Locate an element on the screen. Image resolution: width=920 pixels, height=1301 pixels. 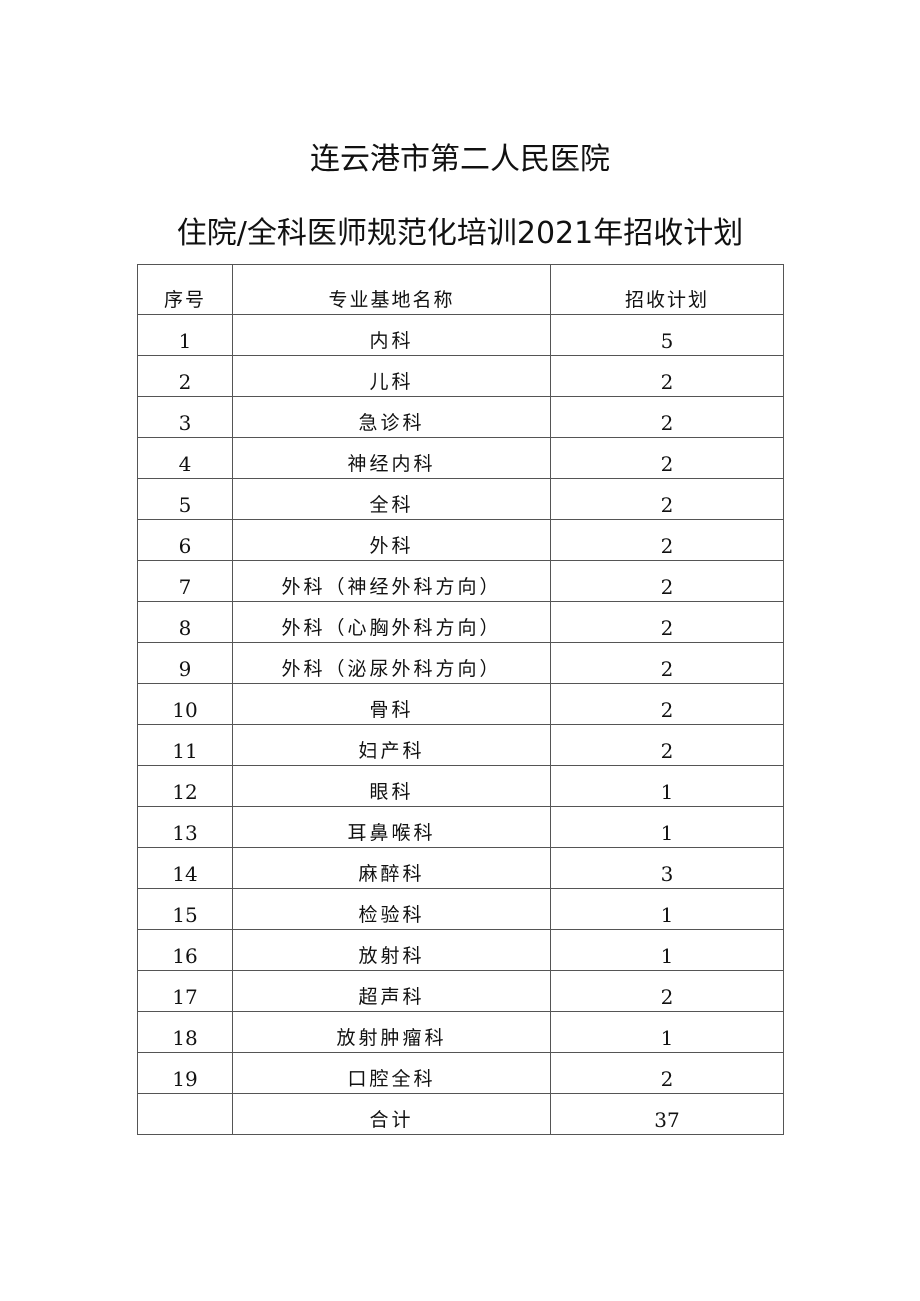
table-row: 12 眼科 1 is located at coordinates (460, 786).